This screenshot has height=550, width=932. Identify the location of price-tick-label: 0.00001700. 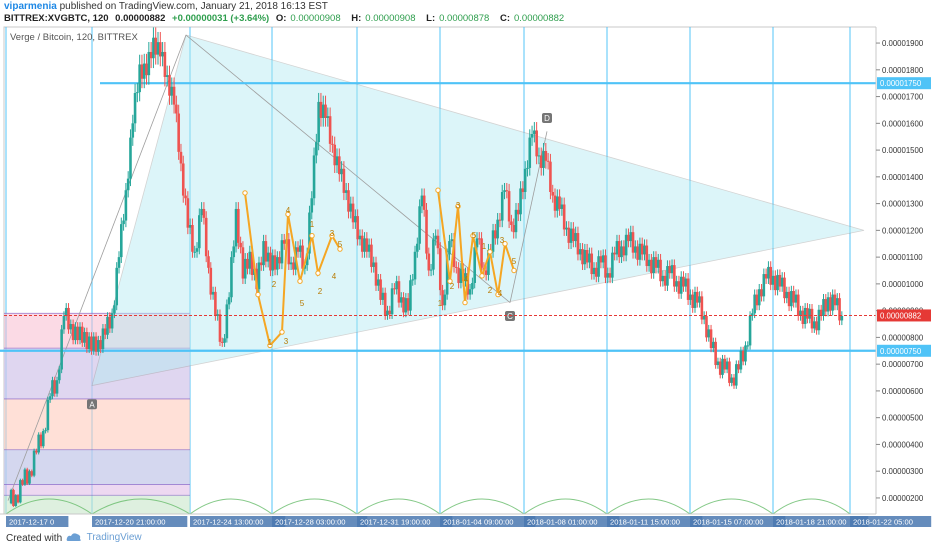
(903, 97).